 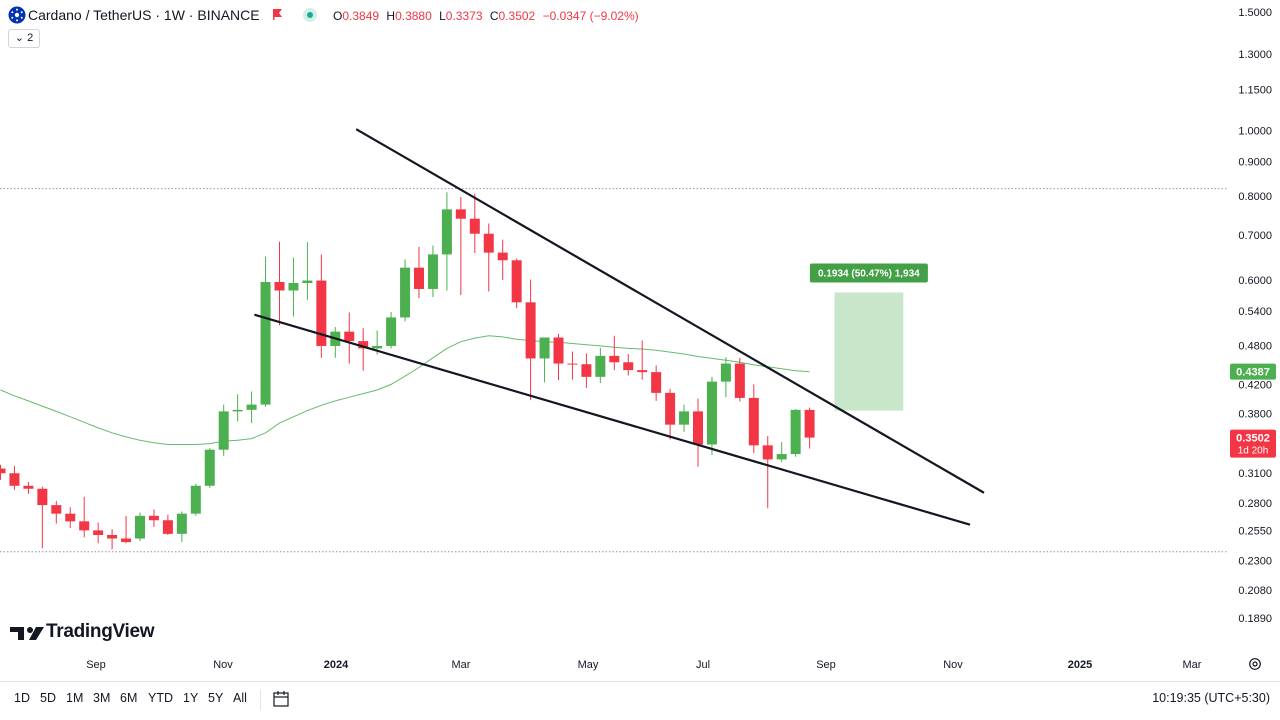 I want to click on timeframe-1d-button: 1D, so click(x=22, y=698).